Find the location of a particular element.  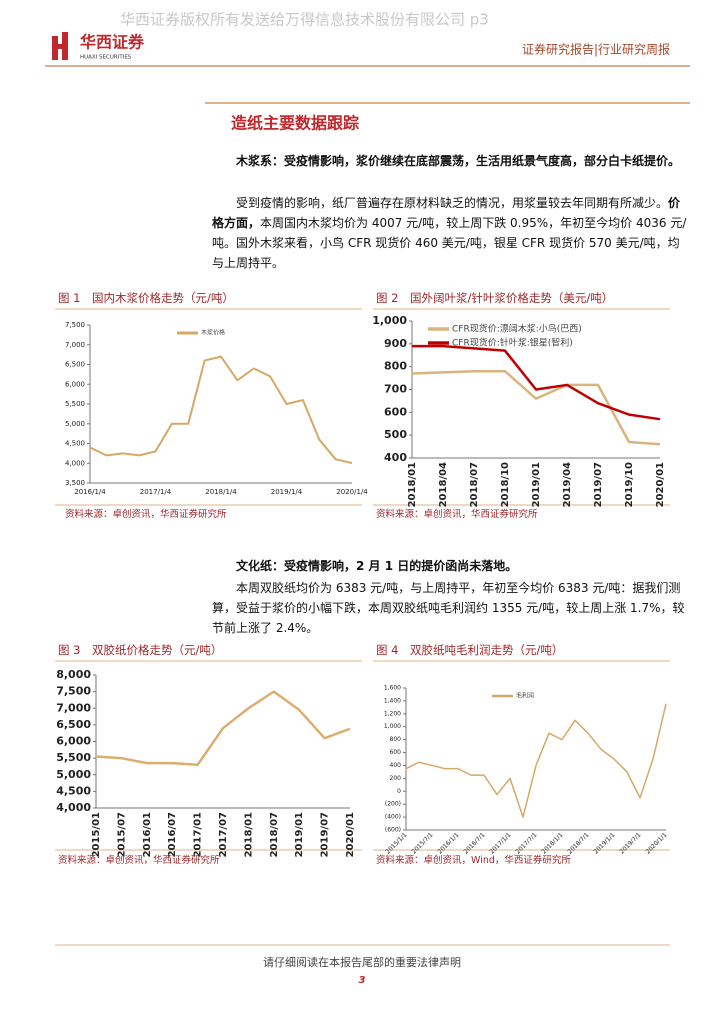

paragraph: 木浆系：受疫情影响，浆价继续在底部震荡，生活用纸景气度高，部分白卡纸提价。 is located at coordinates (451, 161).